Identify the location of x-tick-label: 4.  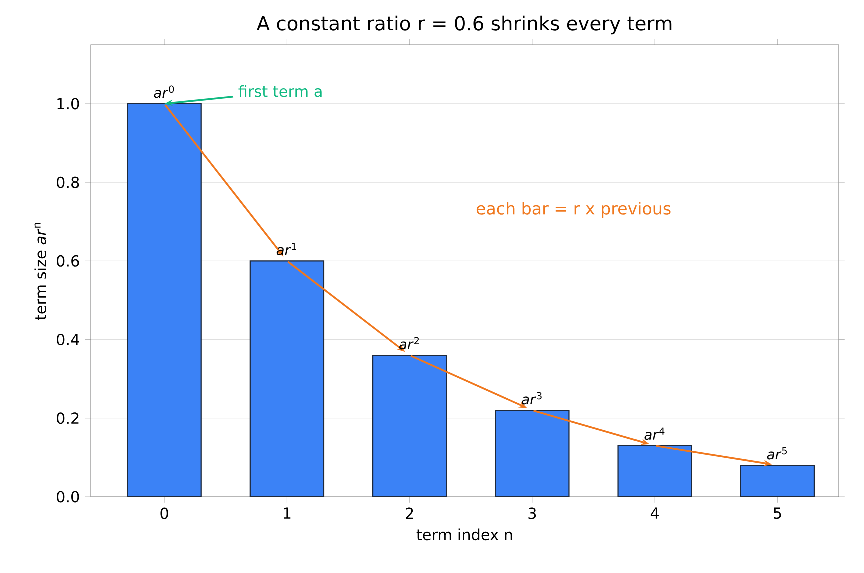
(655, 513).